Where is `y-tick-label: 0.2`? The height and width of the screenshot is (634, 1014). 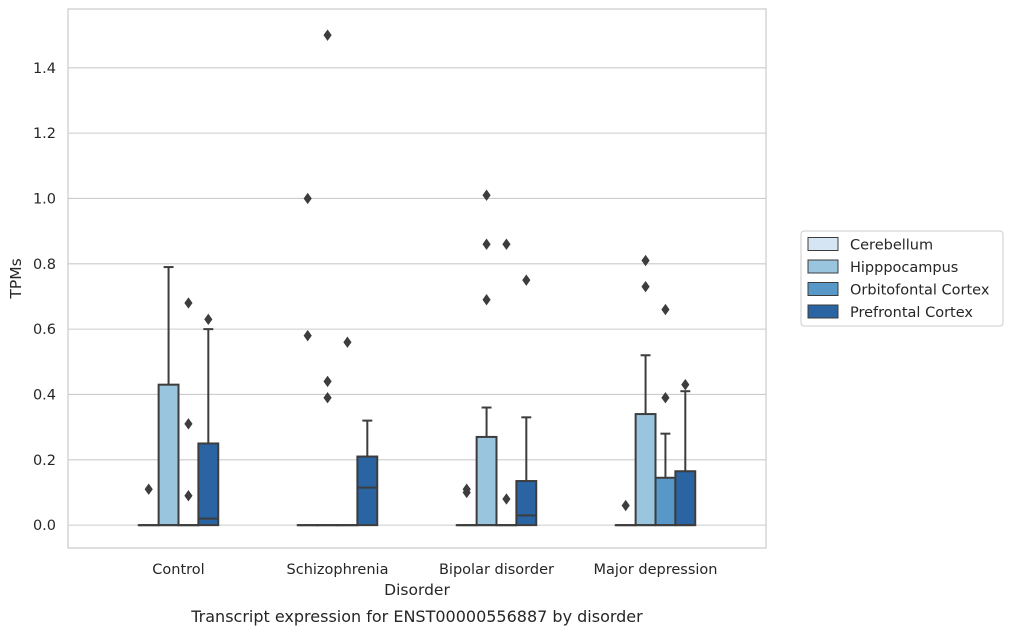
y-tick-label: 0.2 is located at coordinates (44, 461).